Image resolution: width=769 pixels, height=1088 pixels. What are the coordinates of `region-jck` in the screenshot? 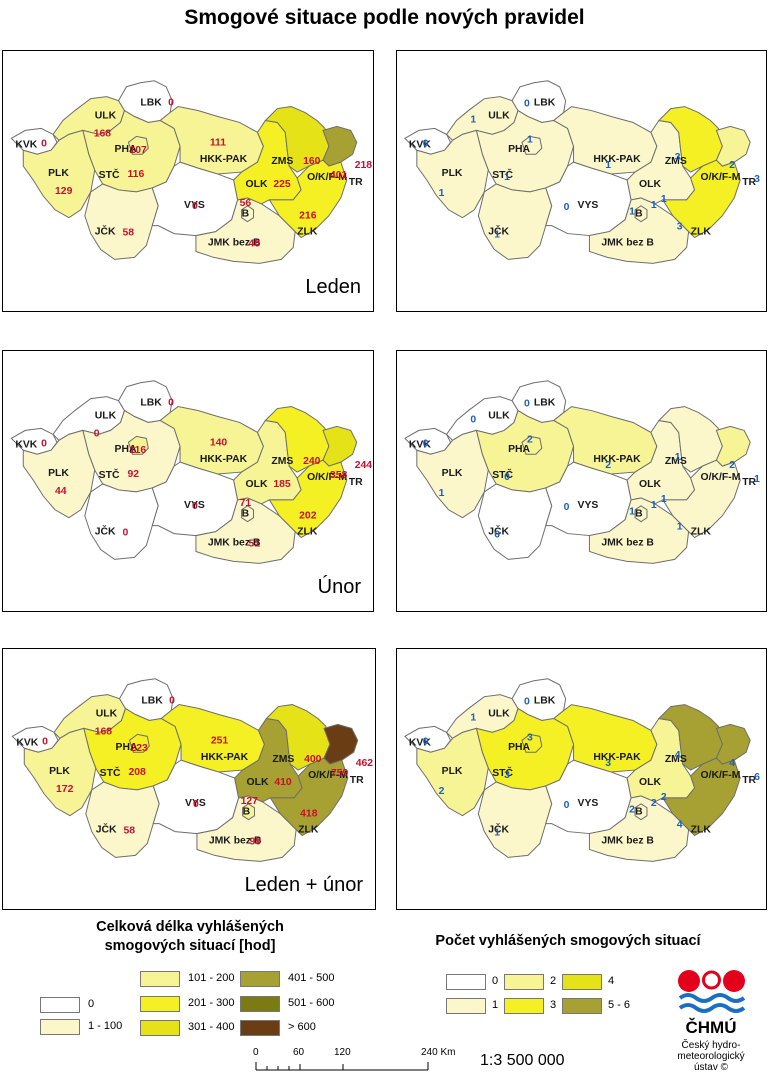 It's located at (515, 819).